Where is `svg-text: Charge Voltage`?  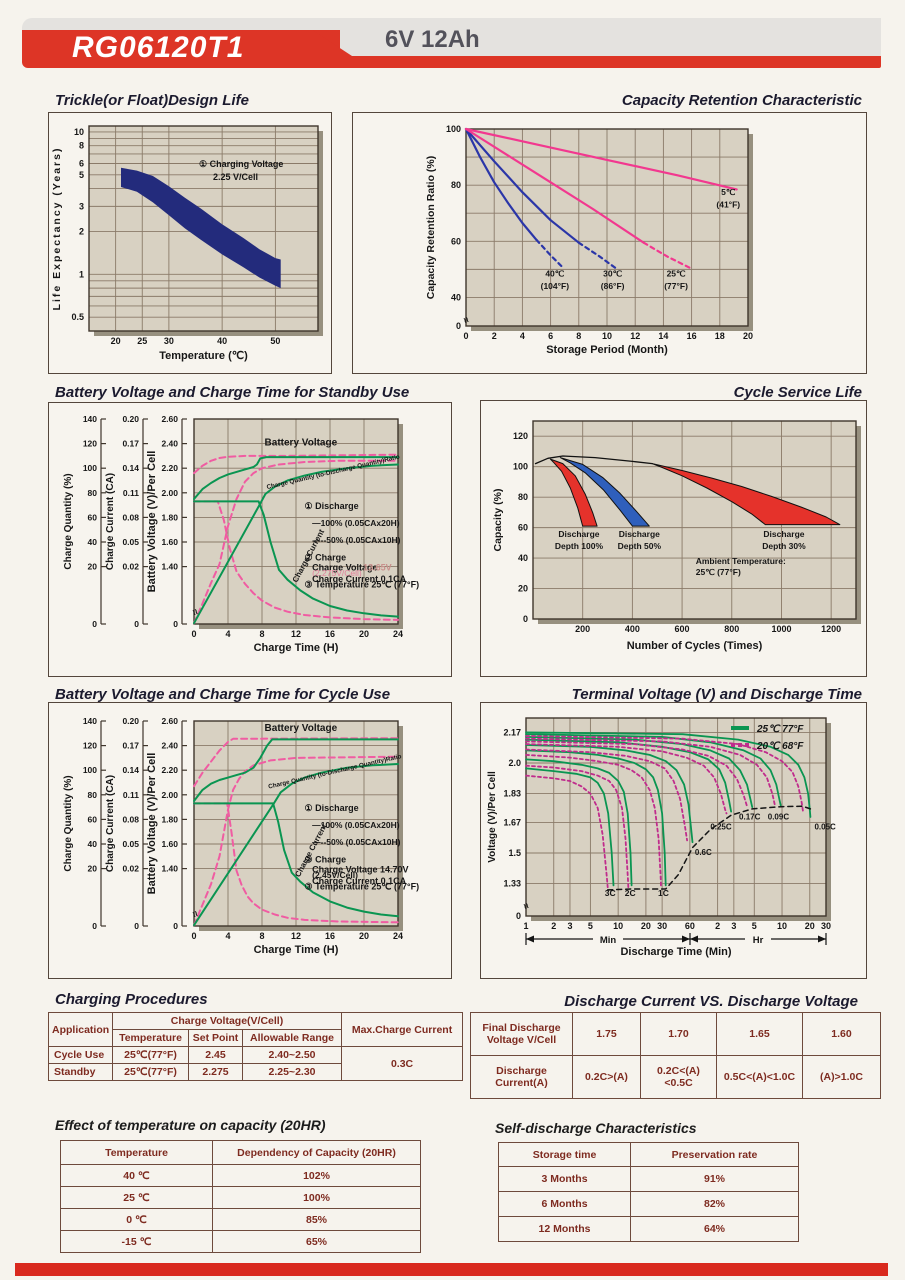 svg-text: Charge Voltage is located at coordinates (344, 567).